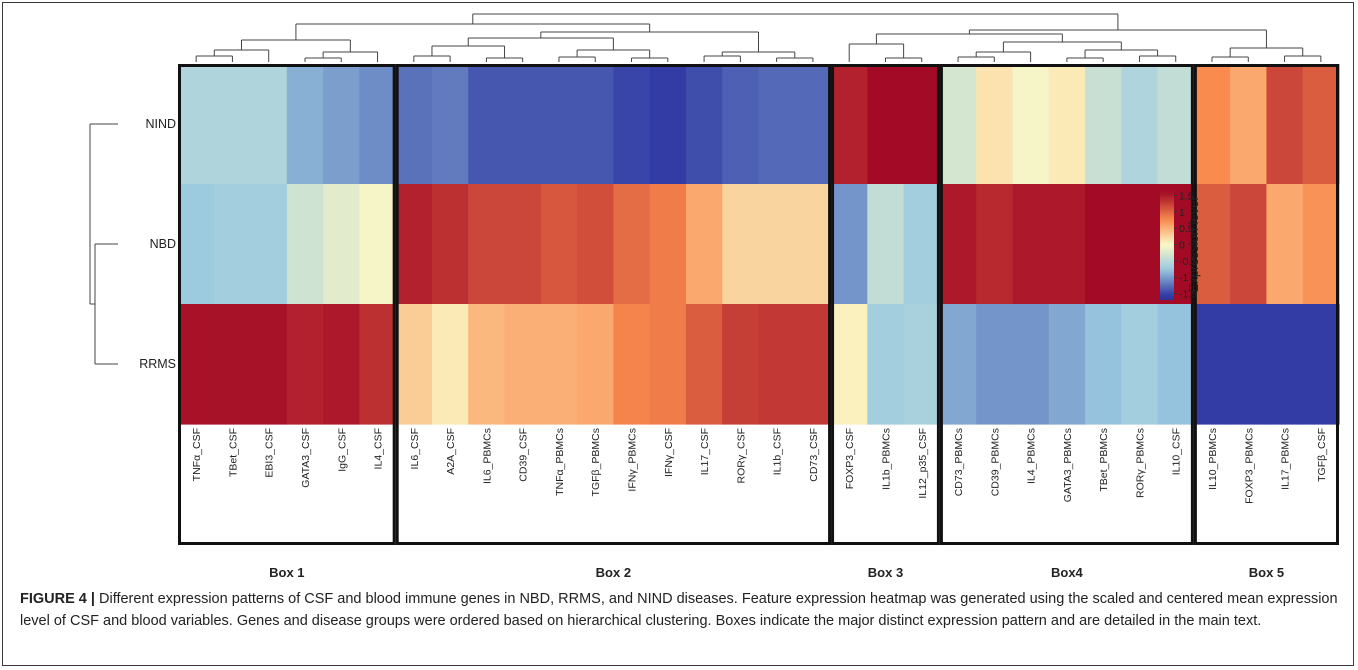  Describe the element at coordinates (705, 451) in the screenshot. I see `column-label: IL17_CSF` at that location.